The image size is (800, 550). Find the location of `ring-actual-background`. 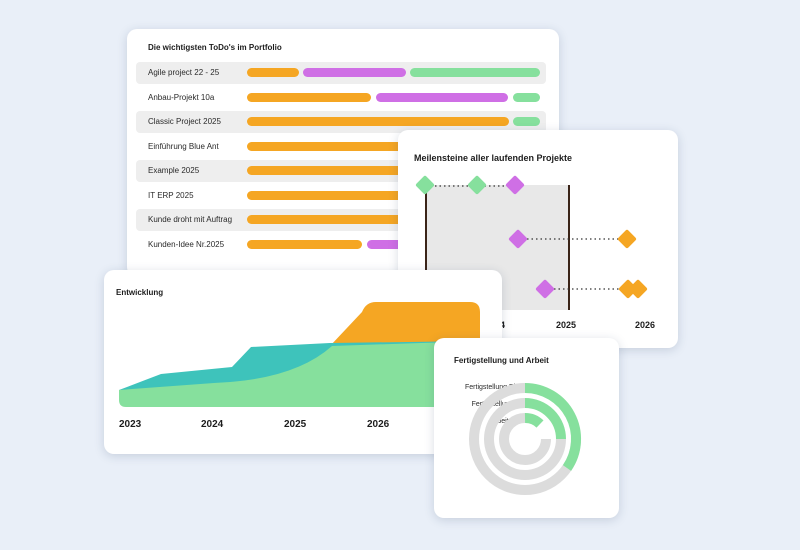

ring-actual-background is located at coordinates (525, 439).